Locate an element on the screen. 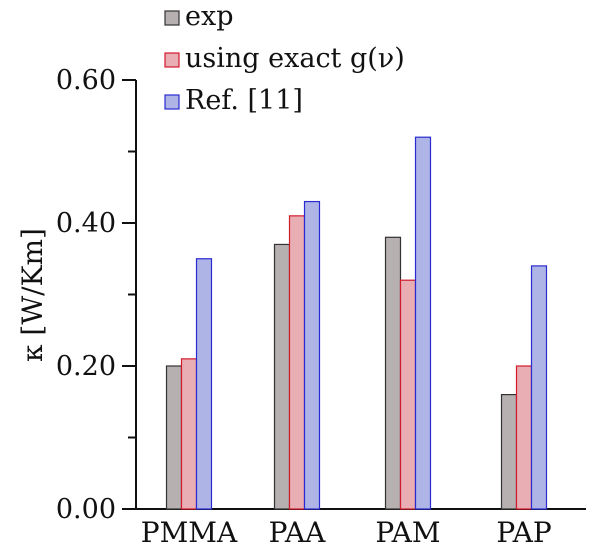 This screenshot has height=547, width=589. y-tick-label: 0.60 is located at coordinates (86, 80).